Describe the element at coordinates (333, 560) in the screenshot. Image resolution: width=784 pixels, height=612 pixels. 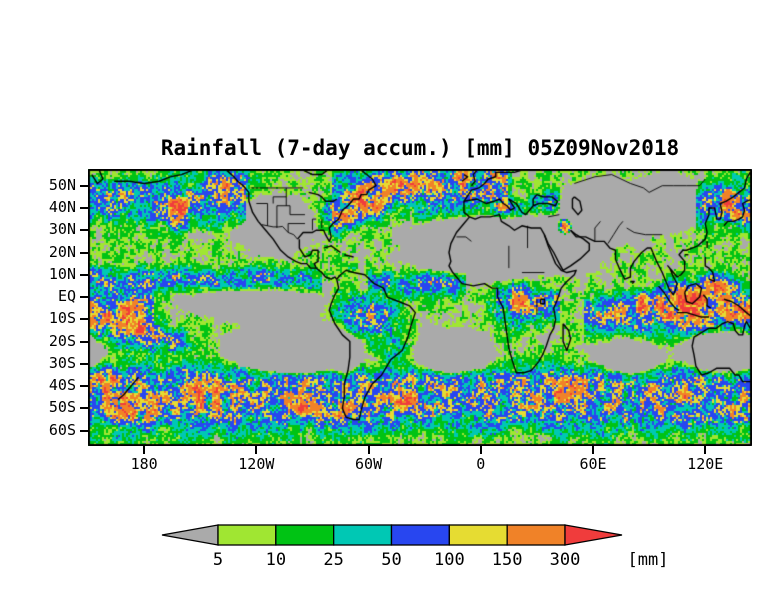
I see `legend-tick-label: 25` at that location.